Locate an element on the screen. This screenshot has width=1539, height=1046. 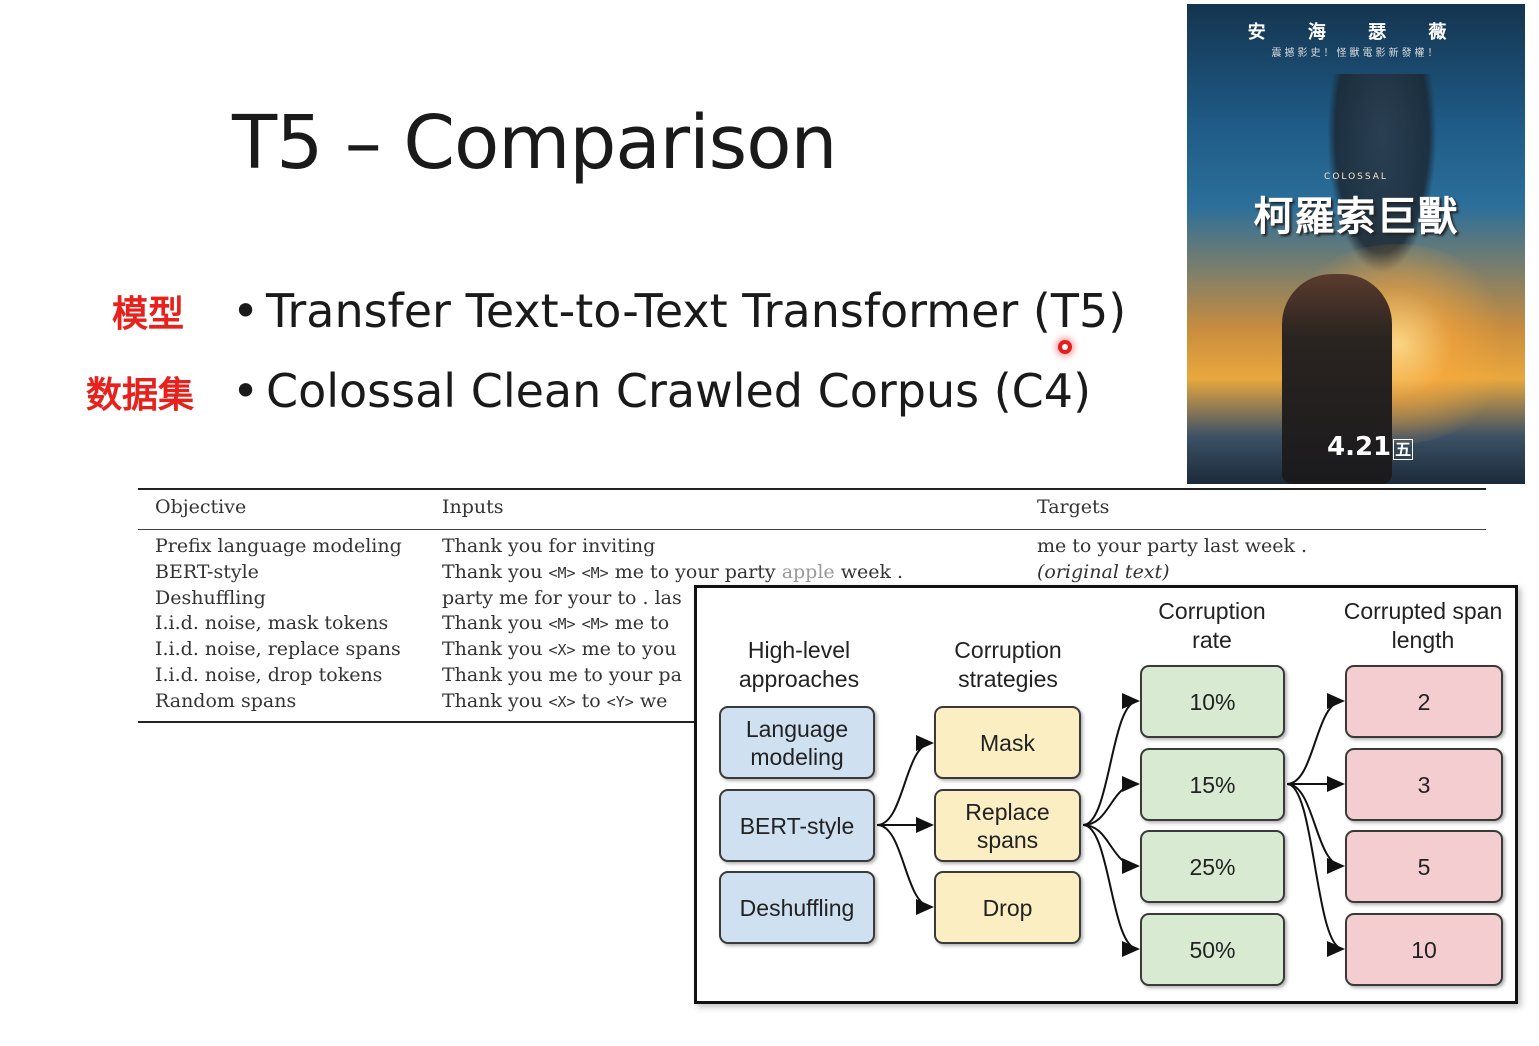
bullet-c4-text: Colossal Clean Crawled Corpus (C4) is located at coordinates (679, 391).